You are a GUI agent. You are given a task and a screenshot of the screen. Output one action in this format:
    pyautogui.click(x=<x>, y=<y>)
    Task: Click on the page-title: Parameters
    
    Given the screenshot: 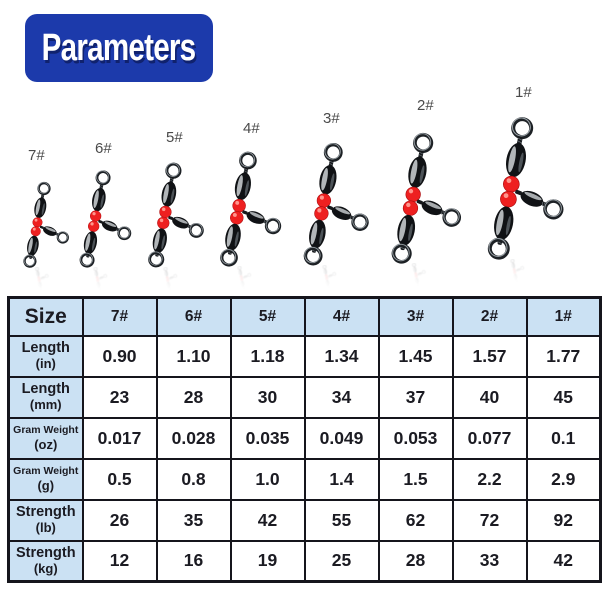 What is the action you would take?
    pyautogui.click(x=119, y=47)
    